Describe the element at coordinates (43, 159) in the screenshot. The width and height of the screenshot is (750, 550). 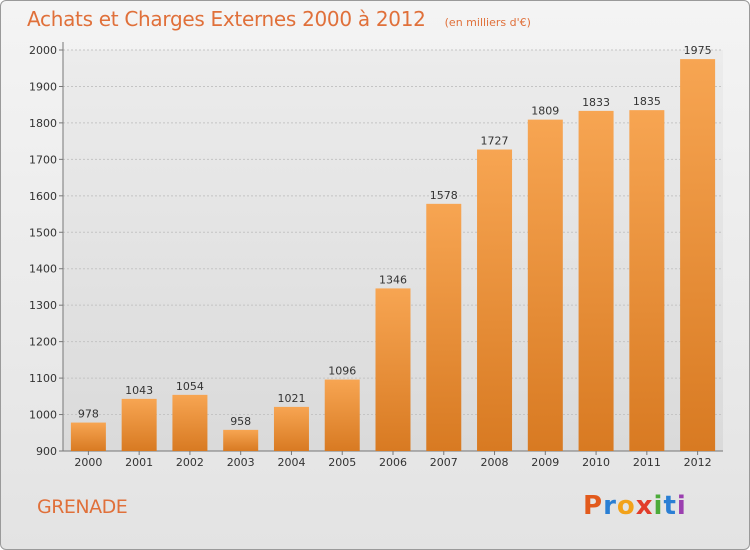
I see `y-tick-label: 1700` at that location.